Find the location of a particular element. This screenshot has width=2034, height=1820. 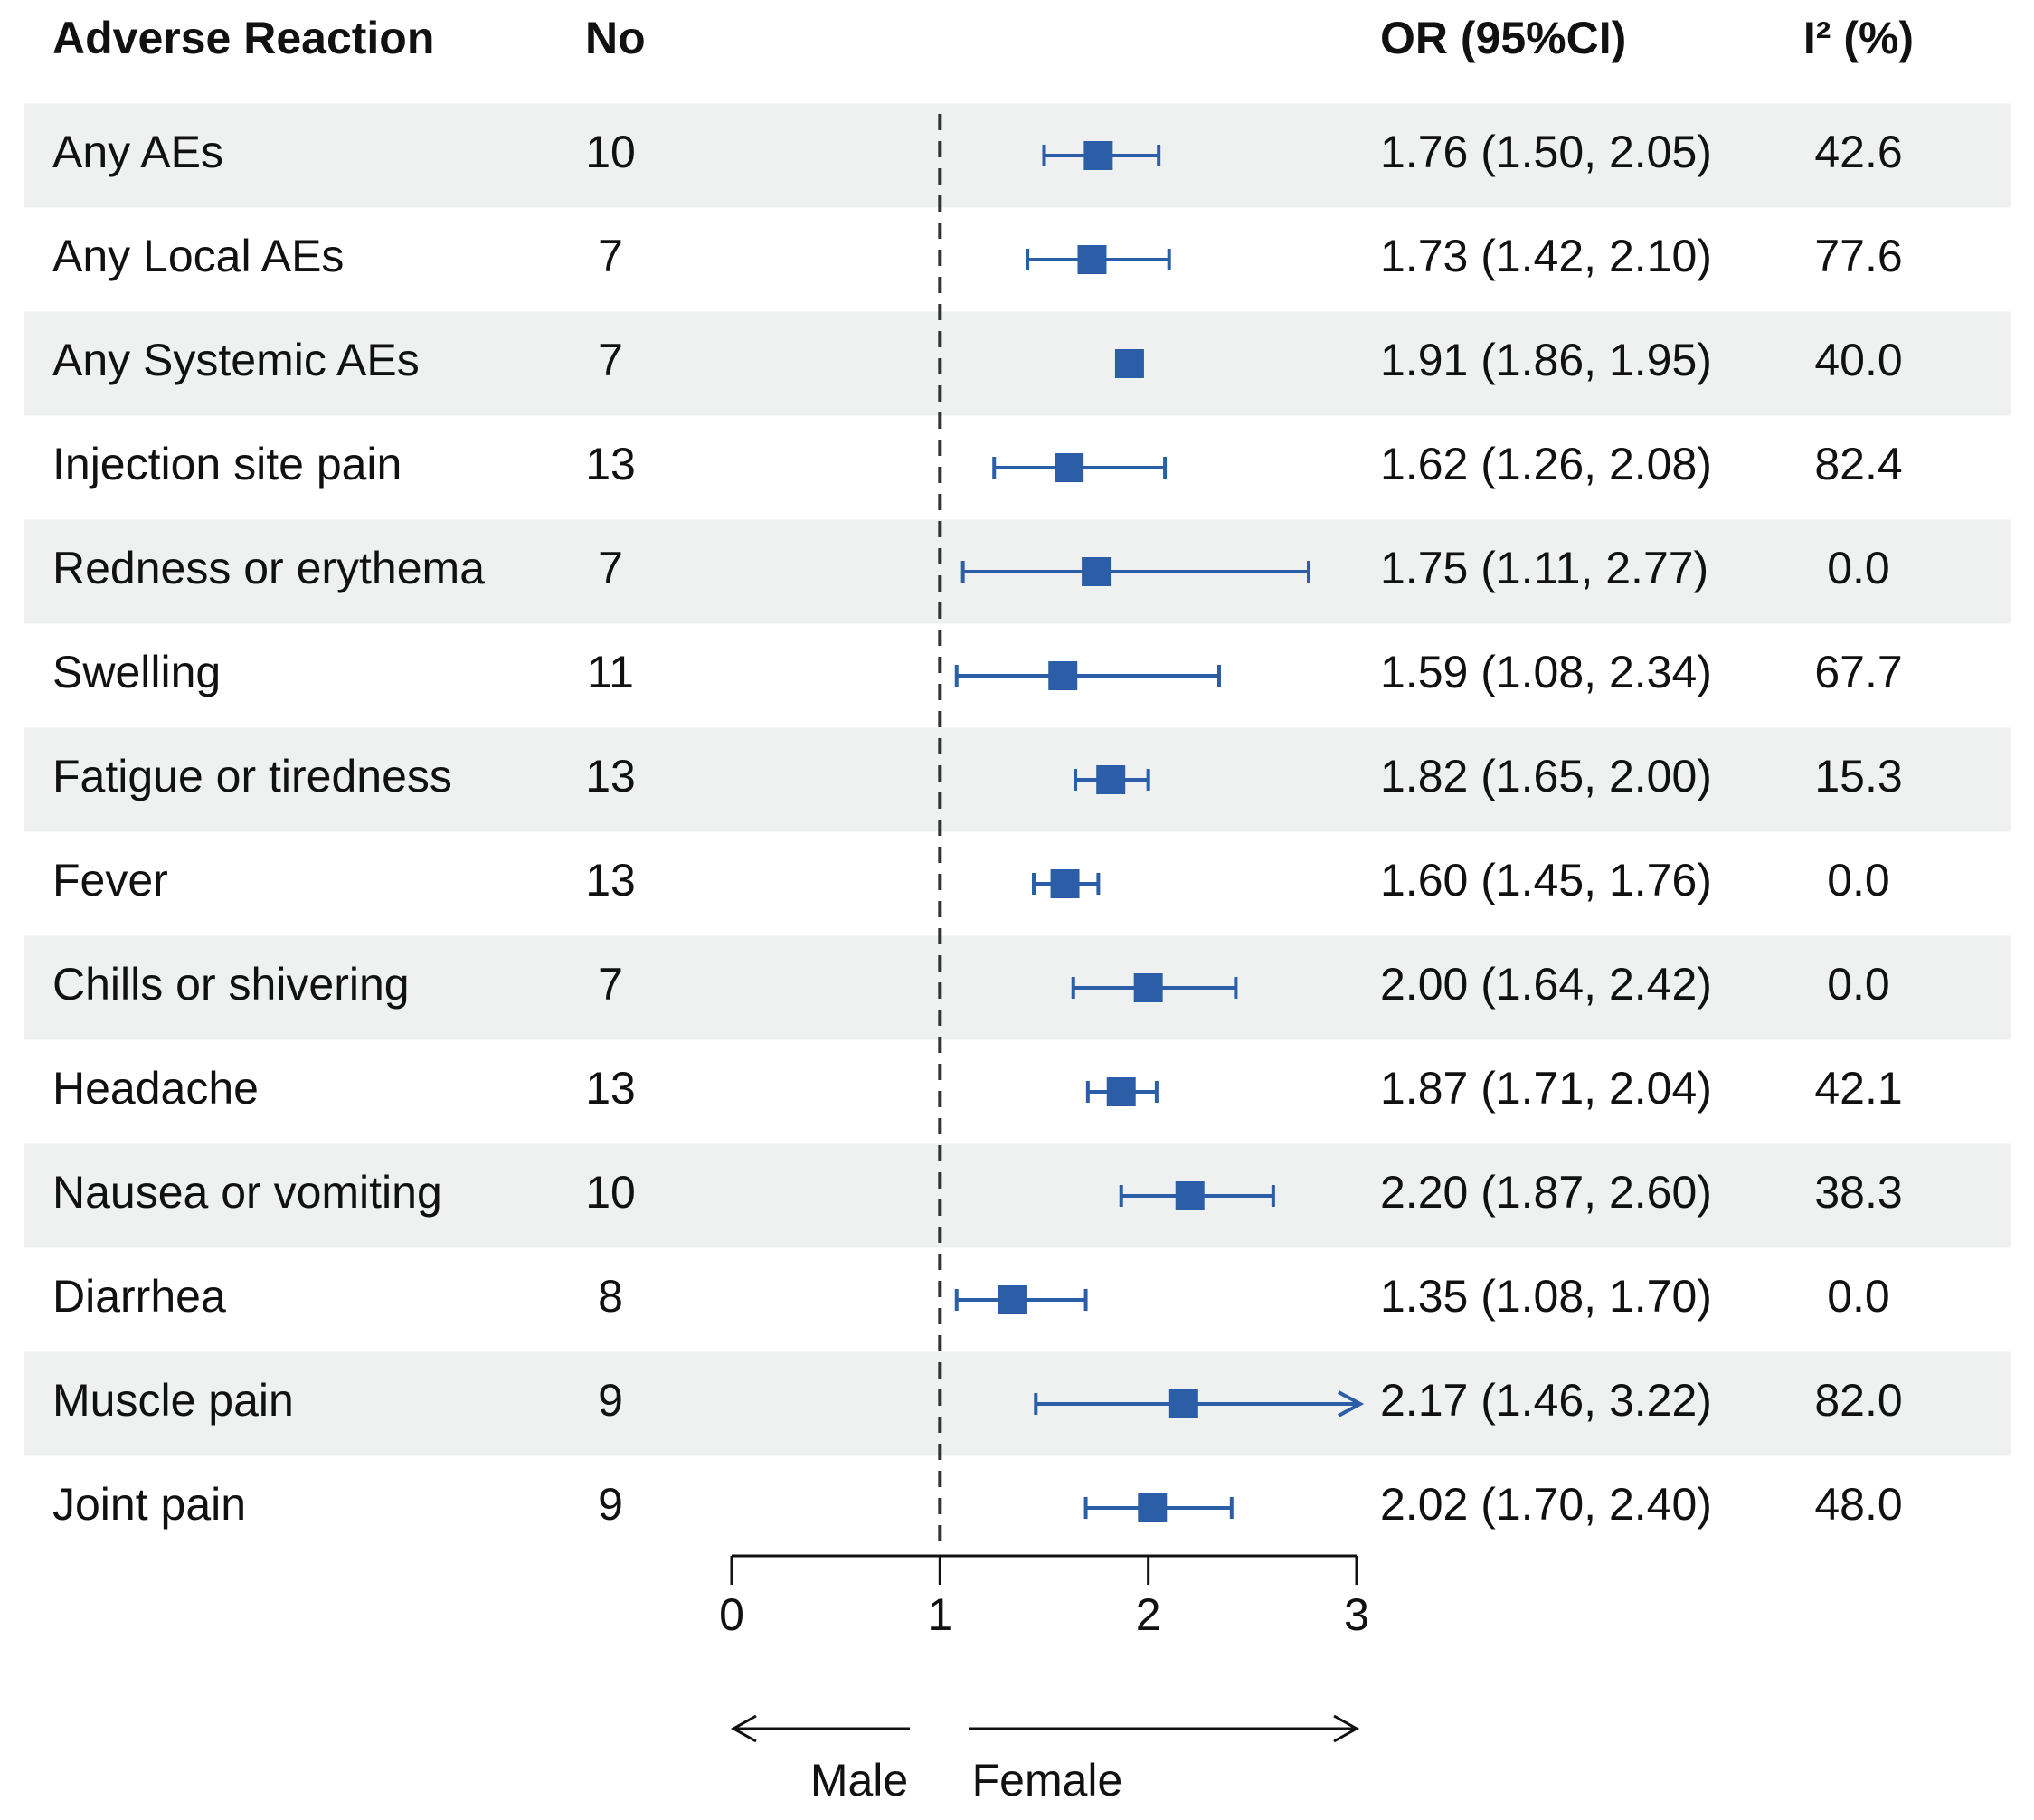

column-header: Adverse Reaction is located at coordinates (243, 38).